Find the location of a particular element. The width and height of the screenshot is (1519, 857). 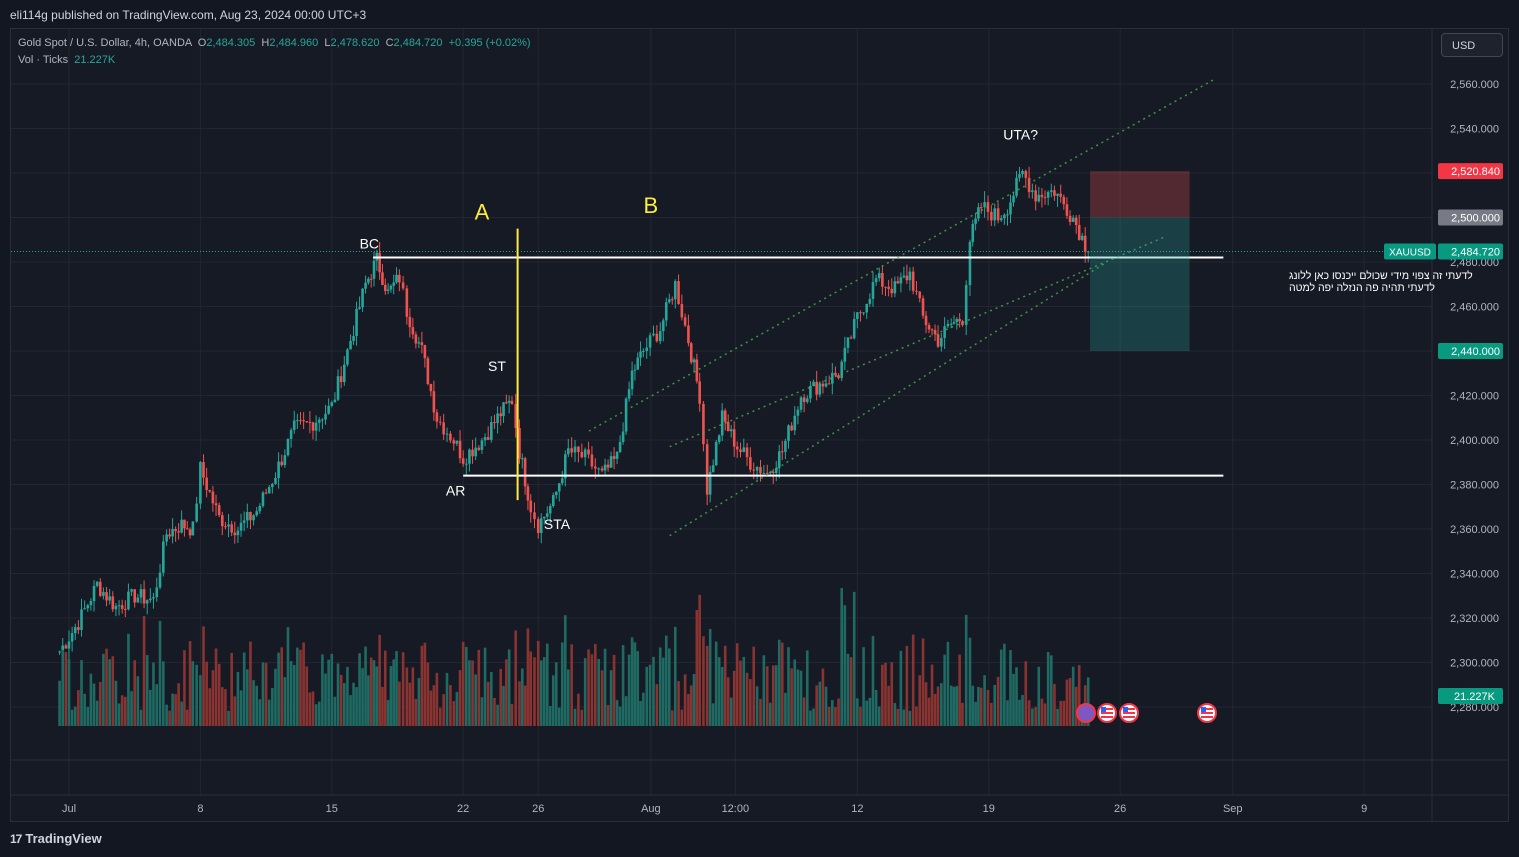

position-stop-zone is located at coordinates (1140, 194).